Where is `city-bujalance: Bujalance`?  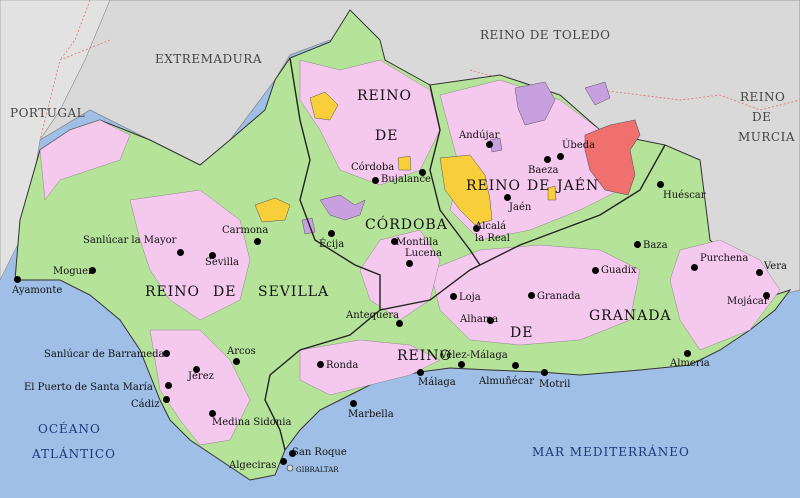
city-bujalance: Bujalance is located at coordinates (406, 179).